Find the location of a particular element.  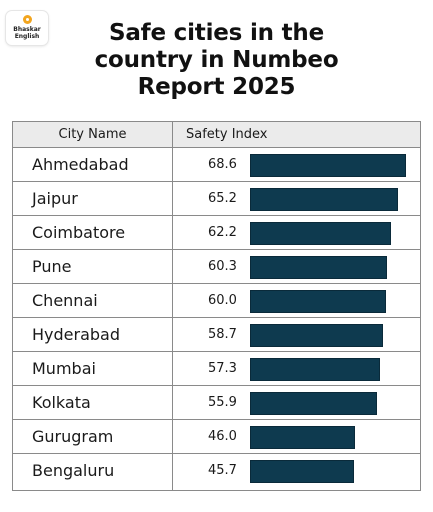

bhaskar-english-logo: Bhaskar English is located at coordinates (27, 28).